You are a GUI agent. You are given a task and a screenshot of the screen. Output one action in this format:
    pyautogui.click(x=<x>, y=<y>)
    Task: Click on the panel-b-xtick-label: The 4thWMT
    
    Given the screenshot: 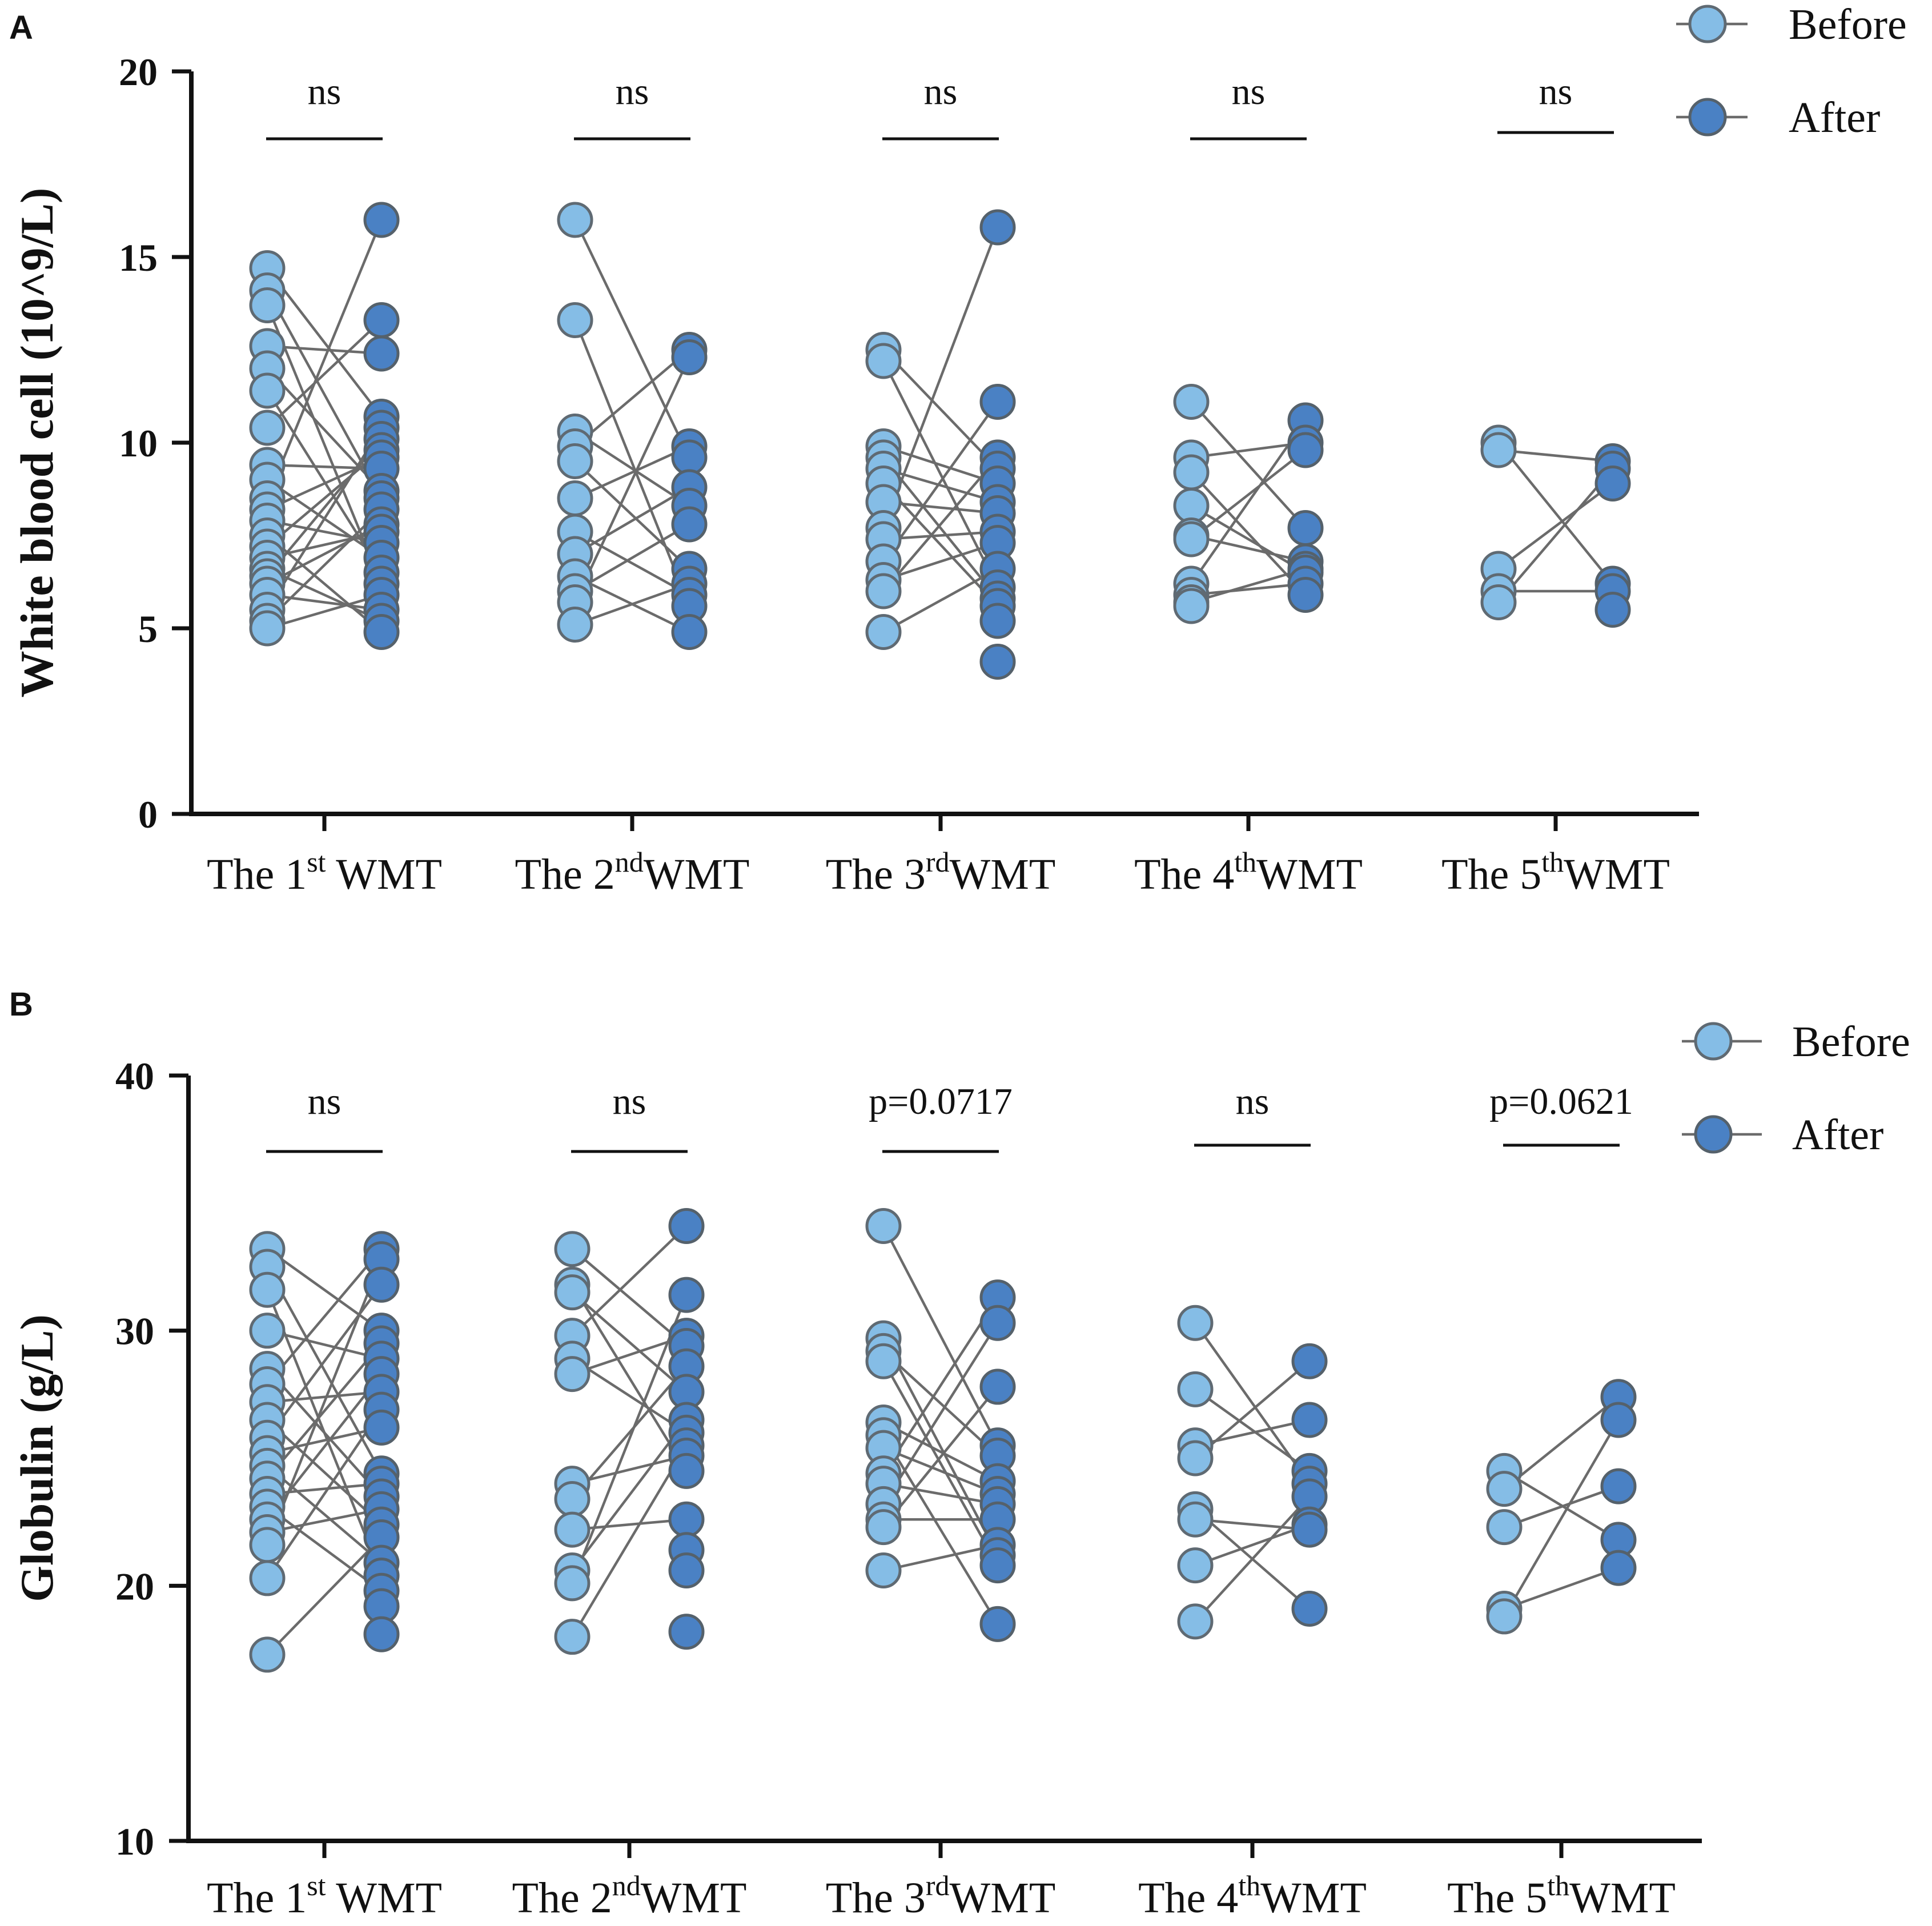 What is the action you would take?
    pyautogui.click(x=1252, y=1895)
    